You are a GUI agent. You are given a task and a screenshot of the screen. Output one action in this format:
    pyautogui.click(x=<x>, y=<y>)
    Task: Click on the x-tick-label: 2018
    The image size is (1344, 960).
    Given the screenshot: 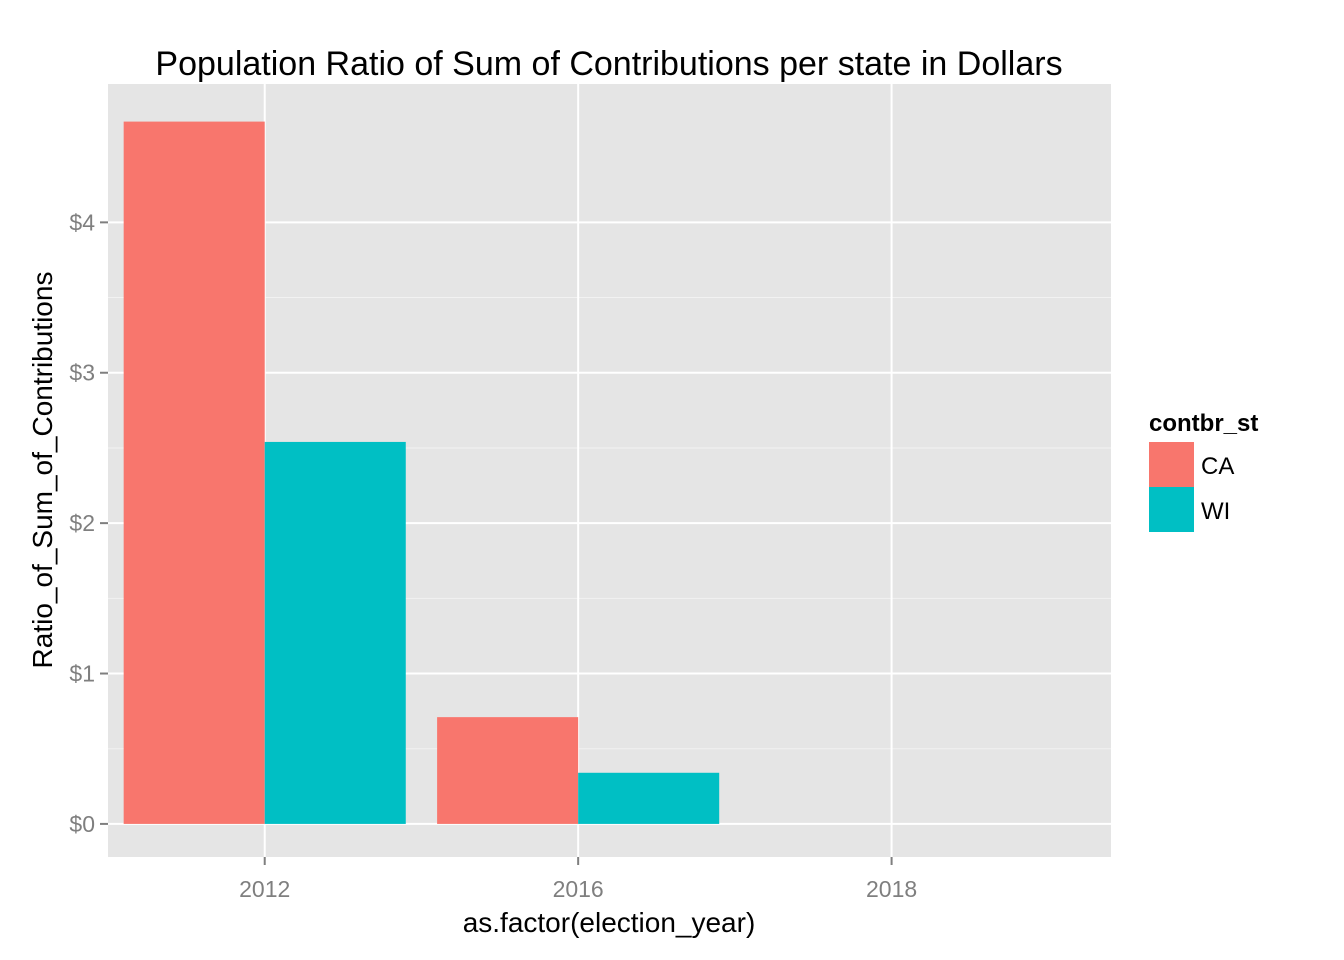 What is the action you would take?
    pyautogui.click(x=891, y=889)
    